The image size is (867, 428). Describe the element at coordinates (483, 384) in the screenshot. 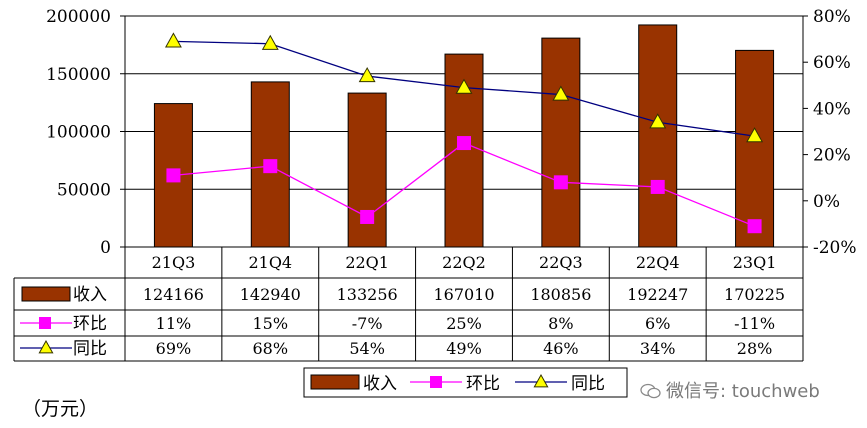

I see `legend-qoq-label: 环比` at that location.